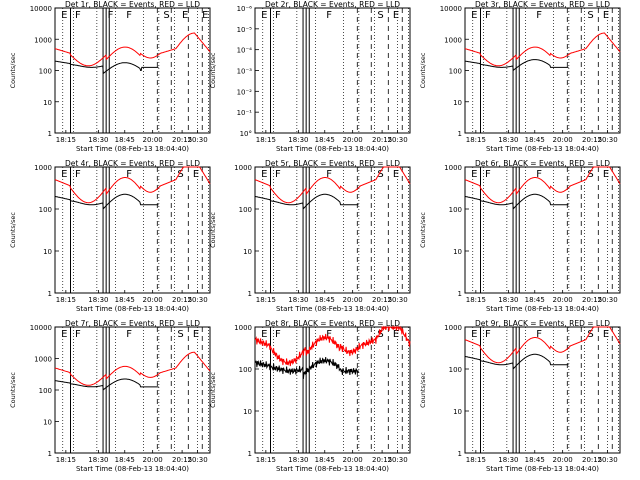 Image resolution: width=640 pixels, height=480 pixels. Describe the element at coordinates (245, 72) in the screenshot. I see `y-tick-label: 10⁻³` at that location.